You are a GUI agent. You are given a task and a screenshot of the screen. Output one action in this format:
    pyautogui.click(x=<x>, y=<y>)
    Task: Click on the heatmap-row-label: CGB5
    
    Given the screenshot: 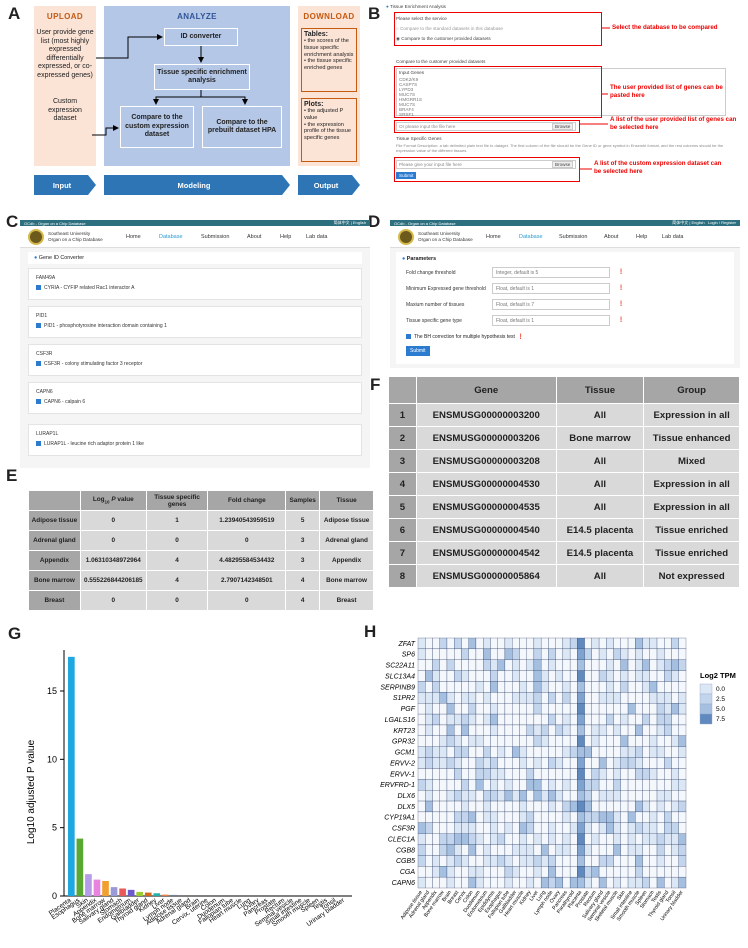 What is the action you would take?
    pyautogui.click(x=405, y=861)
    